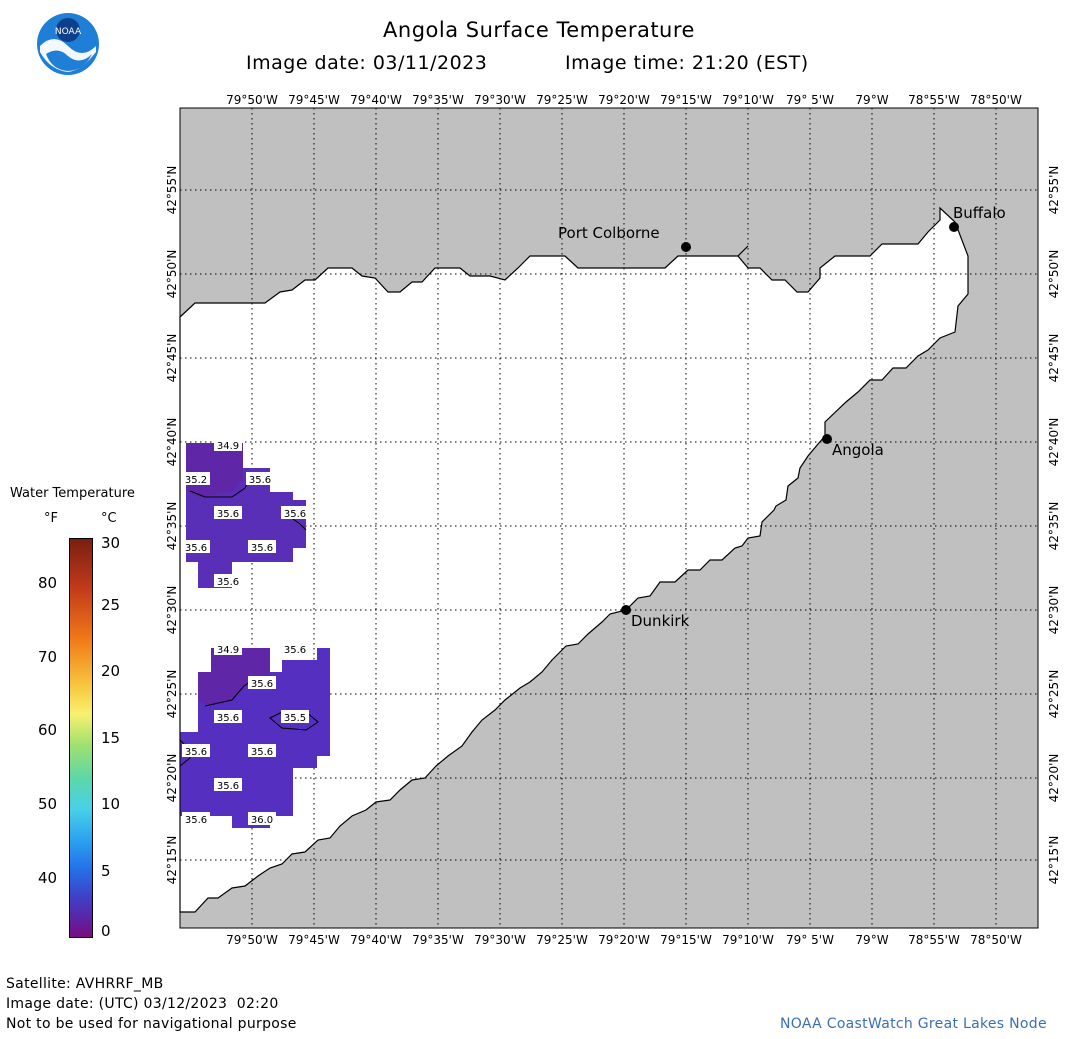 This screenshot has height=1039, width=1078. What do you see at coordinates (68, 32) in the screenshot?
I see `svg-text: NOAA` at bounding box center [68, 32].